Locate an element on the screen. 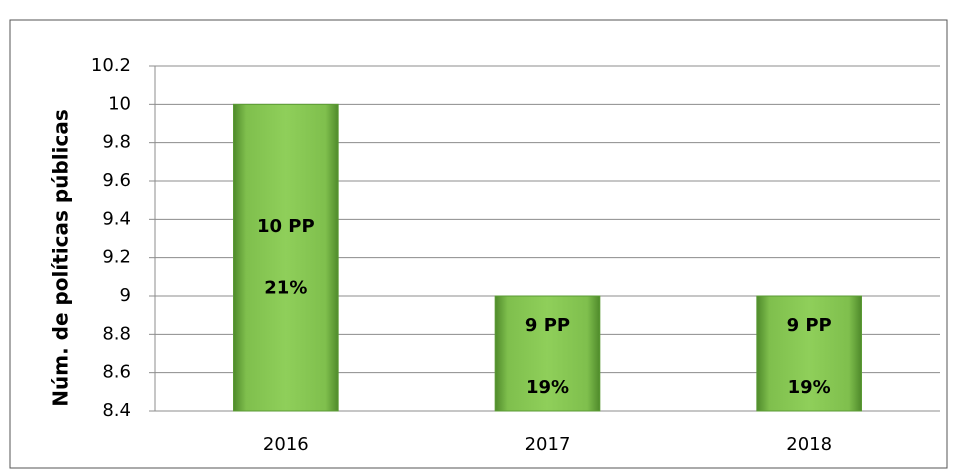 Image resolution: width=956 pixels, height=472 pixels. percent-label: 21% is located at coordinates (285, 287).